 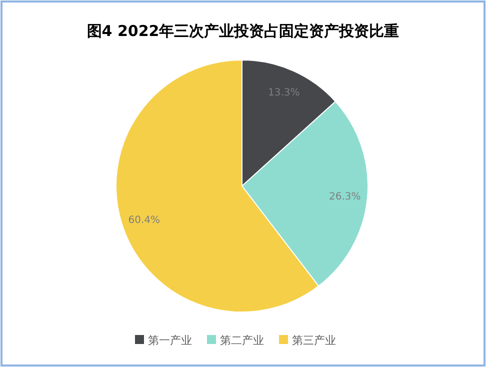 I want to click on data-label: 13.3%, so click(x=284, y=93).